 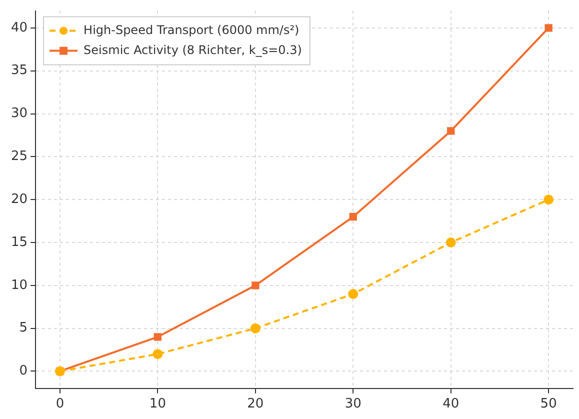 I want to click on y-tick-label: 40, so click(x=19, y=28).